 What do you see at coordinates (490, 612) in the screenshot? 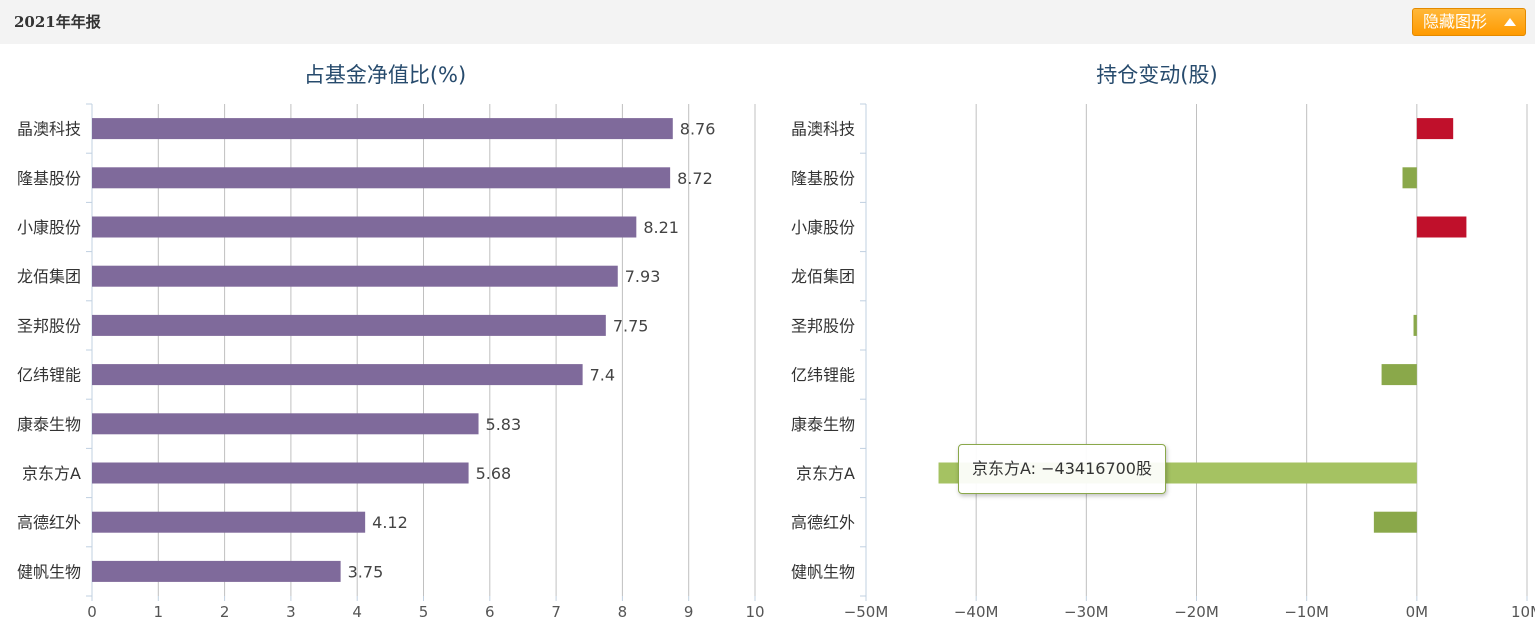
I see `x-tick-label: 6` at bounding box center [490, 612].